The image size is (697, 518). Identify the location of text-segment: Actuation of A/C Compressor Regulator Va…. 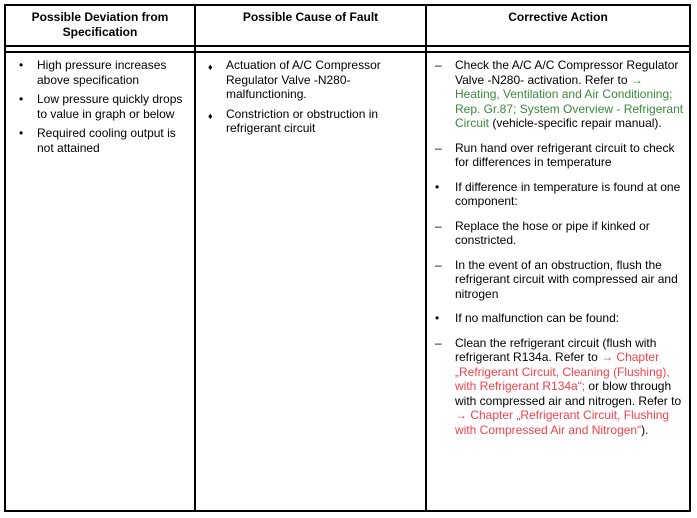
(303, 79).